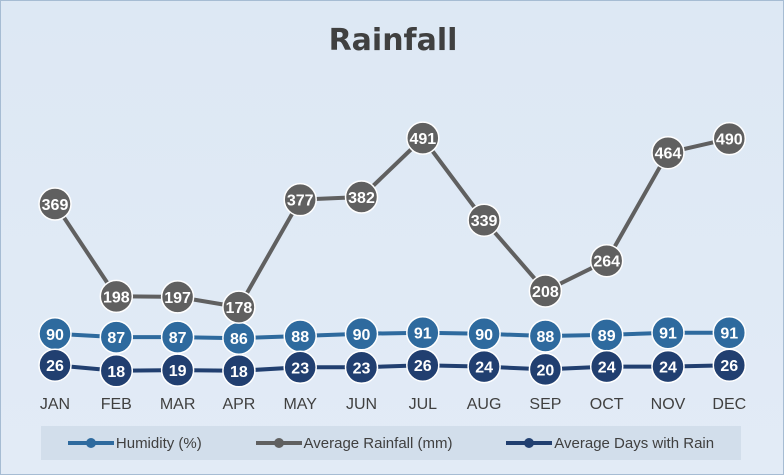 The height and width of the screenshot is (476, 784). I want to click on point-rain-days-feb, so click(116, 371).